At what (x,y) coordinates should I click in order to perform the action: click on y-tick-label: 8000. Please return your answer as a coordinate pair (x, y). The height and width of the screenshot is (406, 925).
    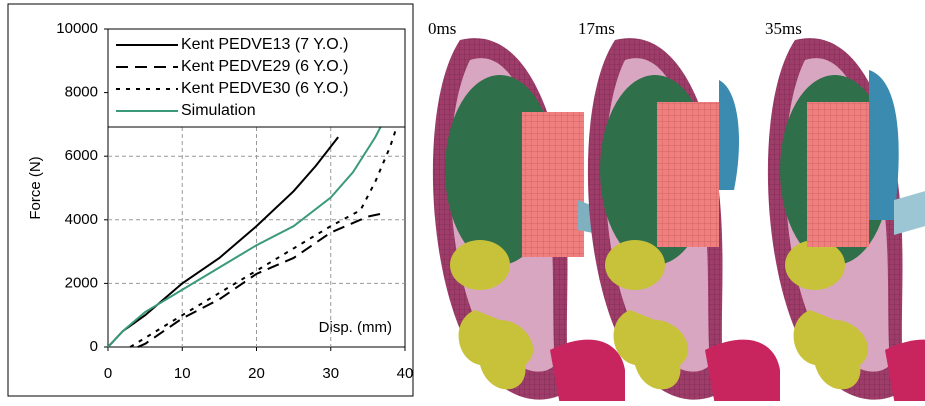
    Looking at the image, I should click on (81, 92).